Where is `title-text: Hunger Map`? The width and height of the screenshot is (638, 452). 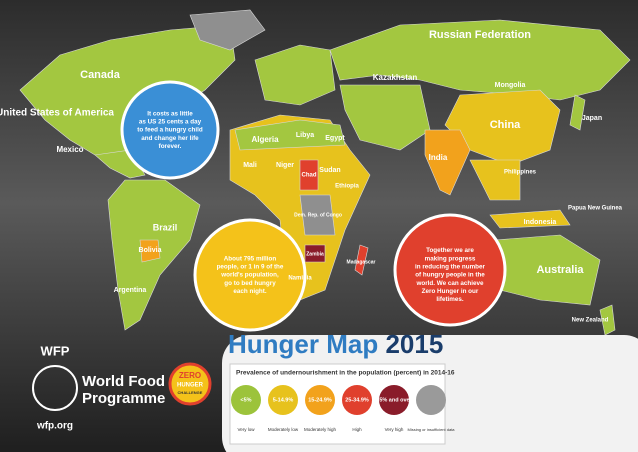
title-text: Hunger Map is located at coordinates (303, 344).